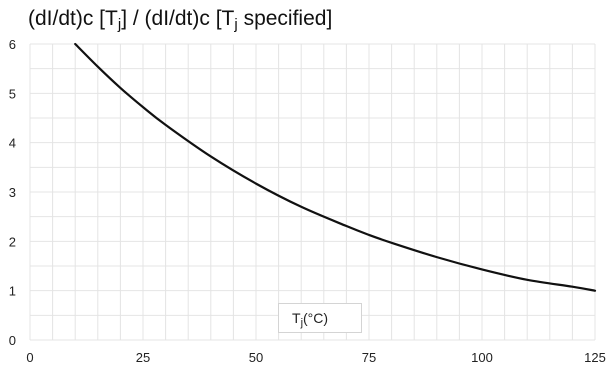 The width and height of the screenshot is (608, 372). I want to click on y-tick-label: 2, so click(12, 241).